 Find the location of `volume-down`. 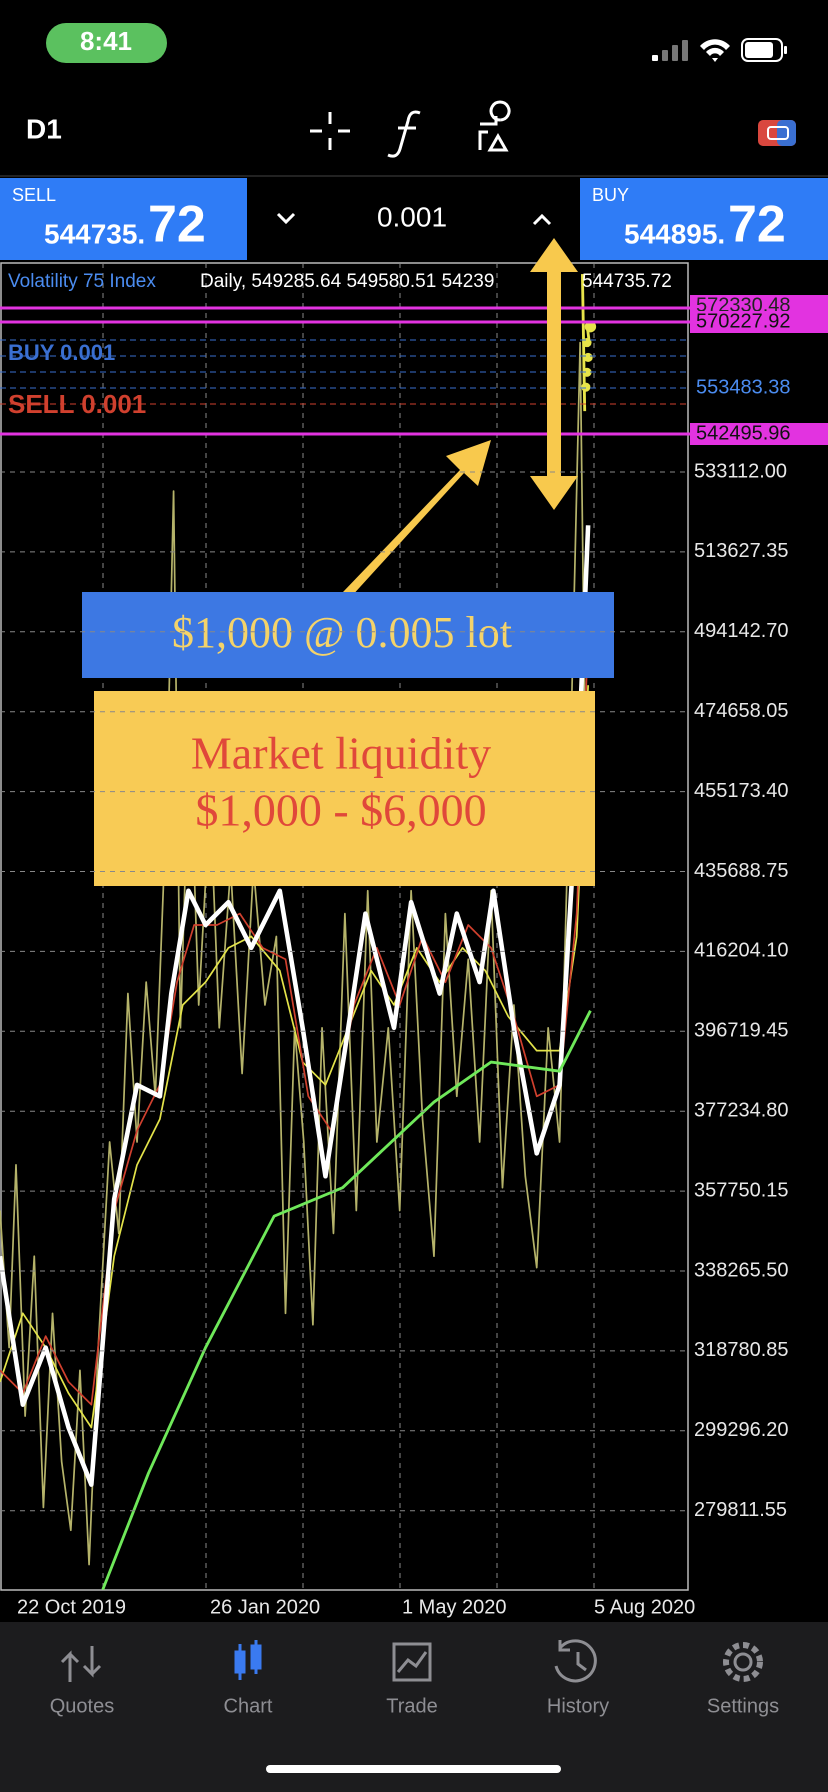

volume-down is located at coordinates (286, 218).